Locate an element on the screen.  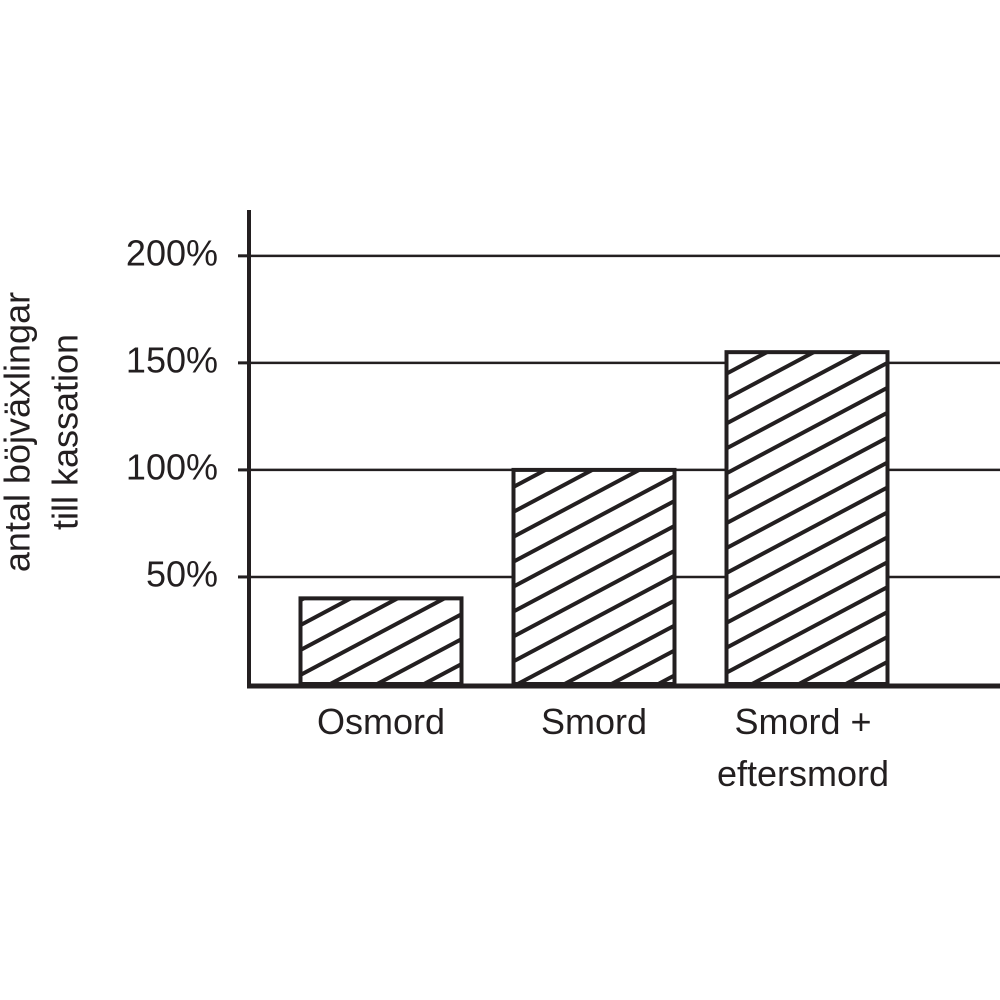
x-tick-label: Smord + eftersmord is located at coordinates (803, 747).